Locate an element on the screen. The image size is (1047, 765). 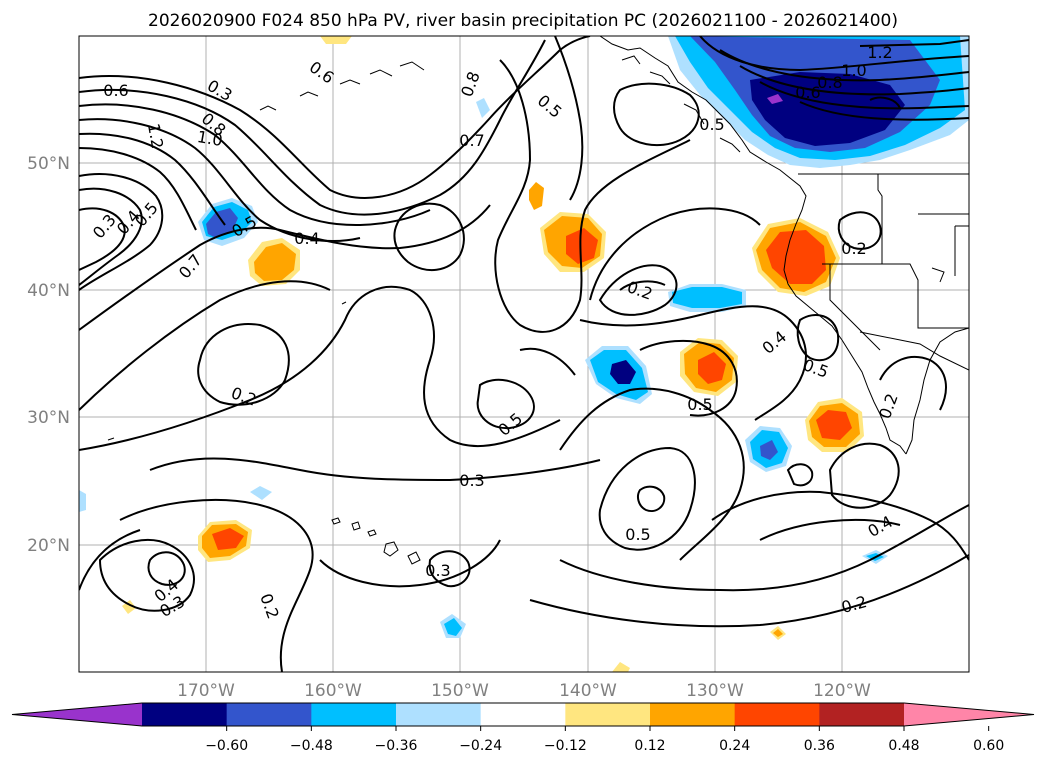
colorbar-tick-label: −0.48 is located at coordinates (311, 746).